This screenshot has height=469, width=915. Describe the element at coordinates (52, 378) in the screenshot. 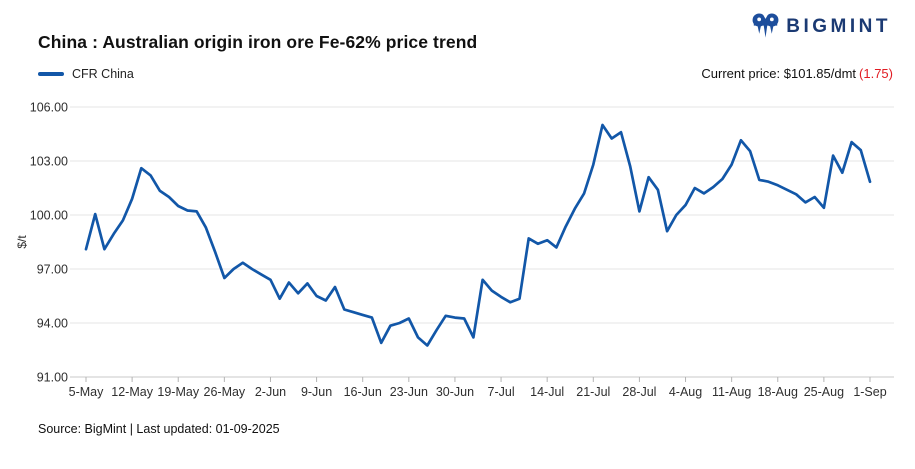

I see `y-tick-label: 91.00` at that location.